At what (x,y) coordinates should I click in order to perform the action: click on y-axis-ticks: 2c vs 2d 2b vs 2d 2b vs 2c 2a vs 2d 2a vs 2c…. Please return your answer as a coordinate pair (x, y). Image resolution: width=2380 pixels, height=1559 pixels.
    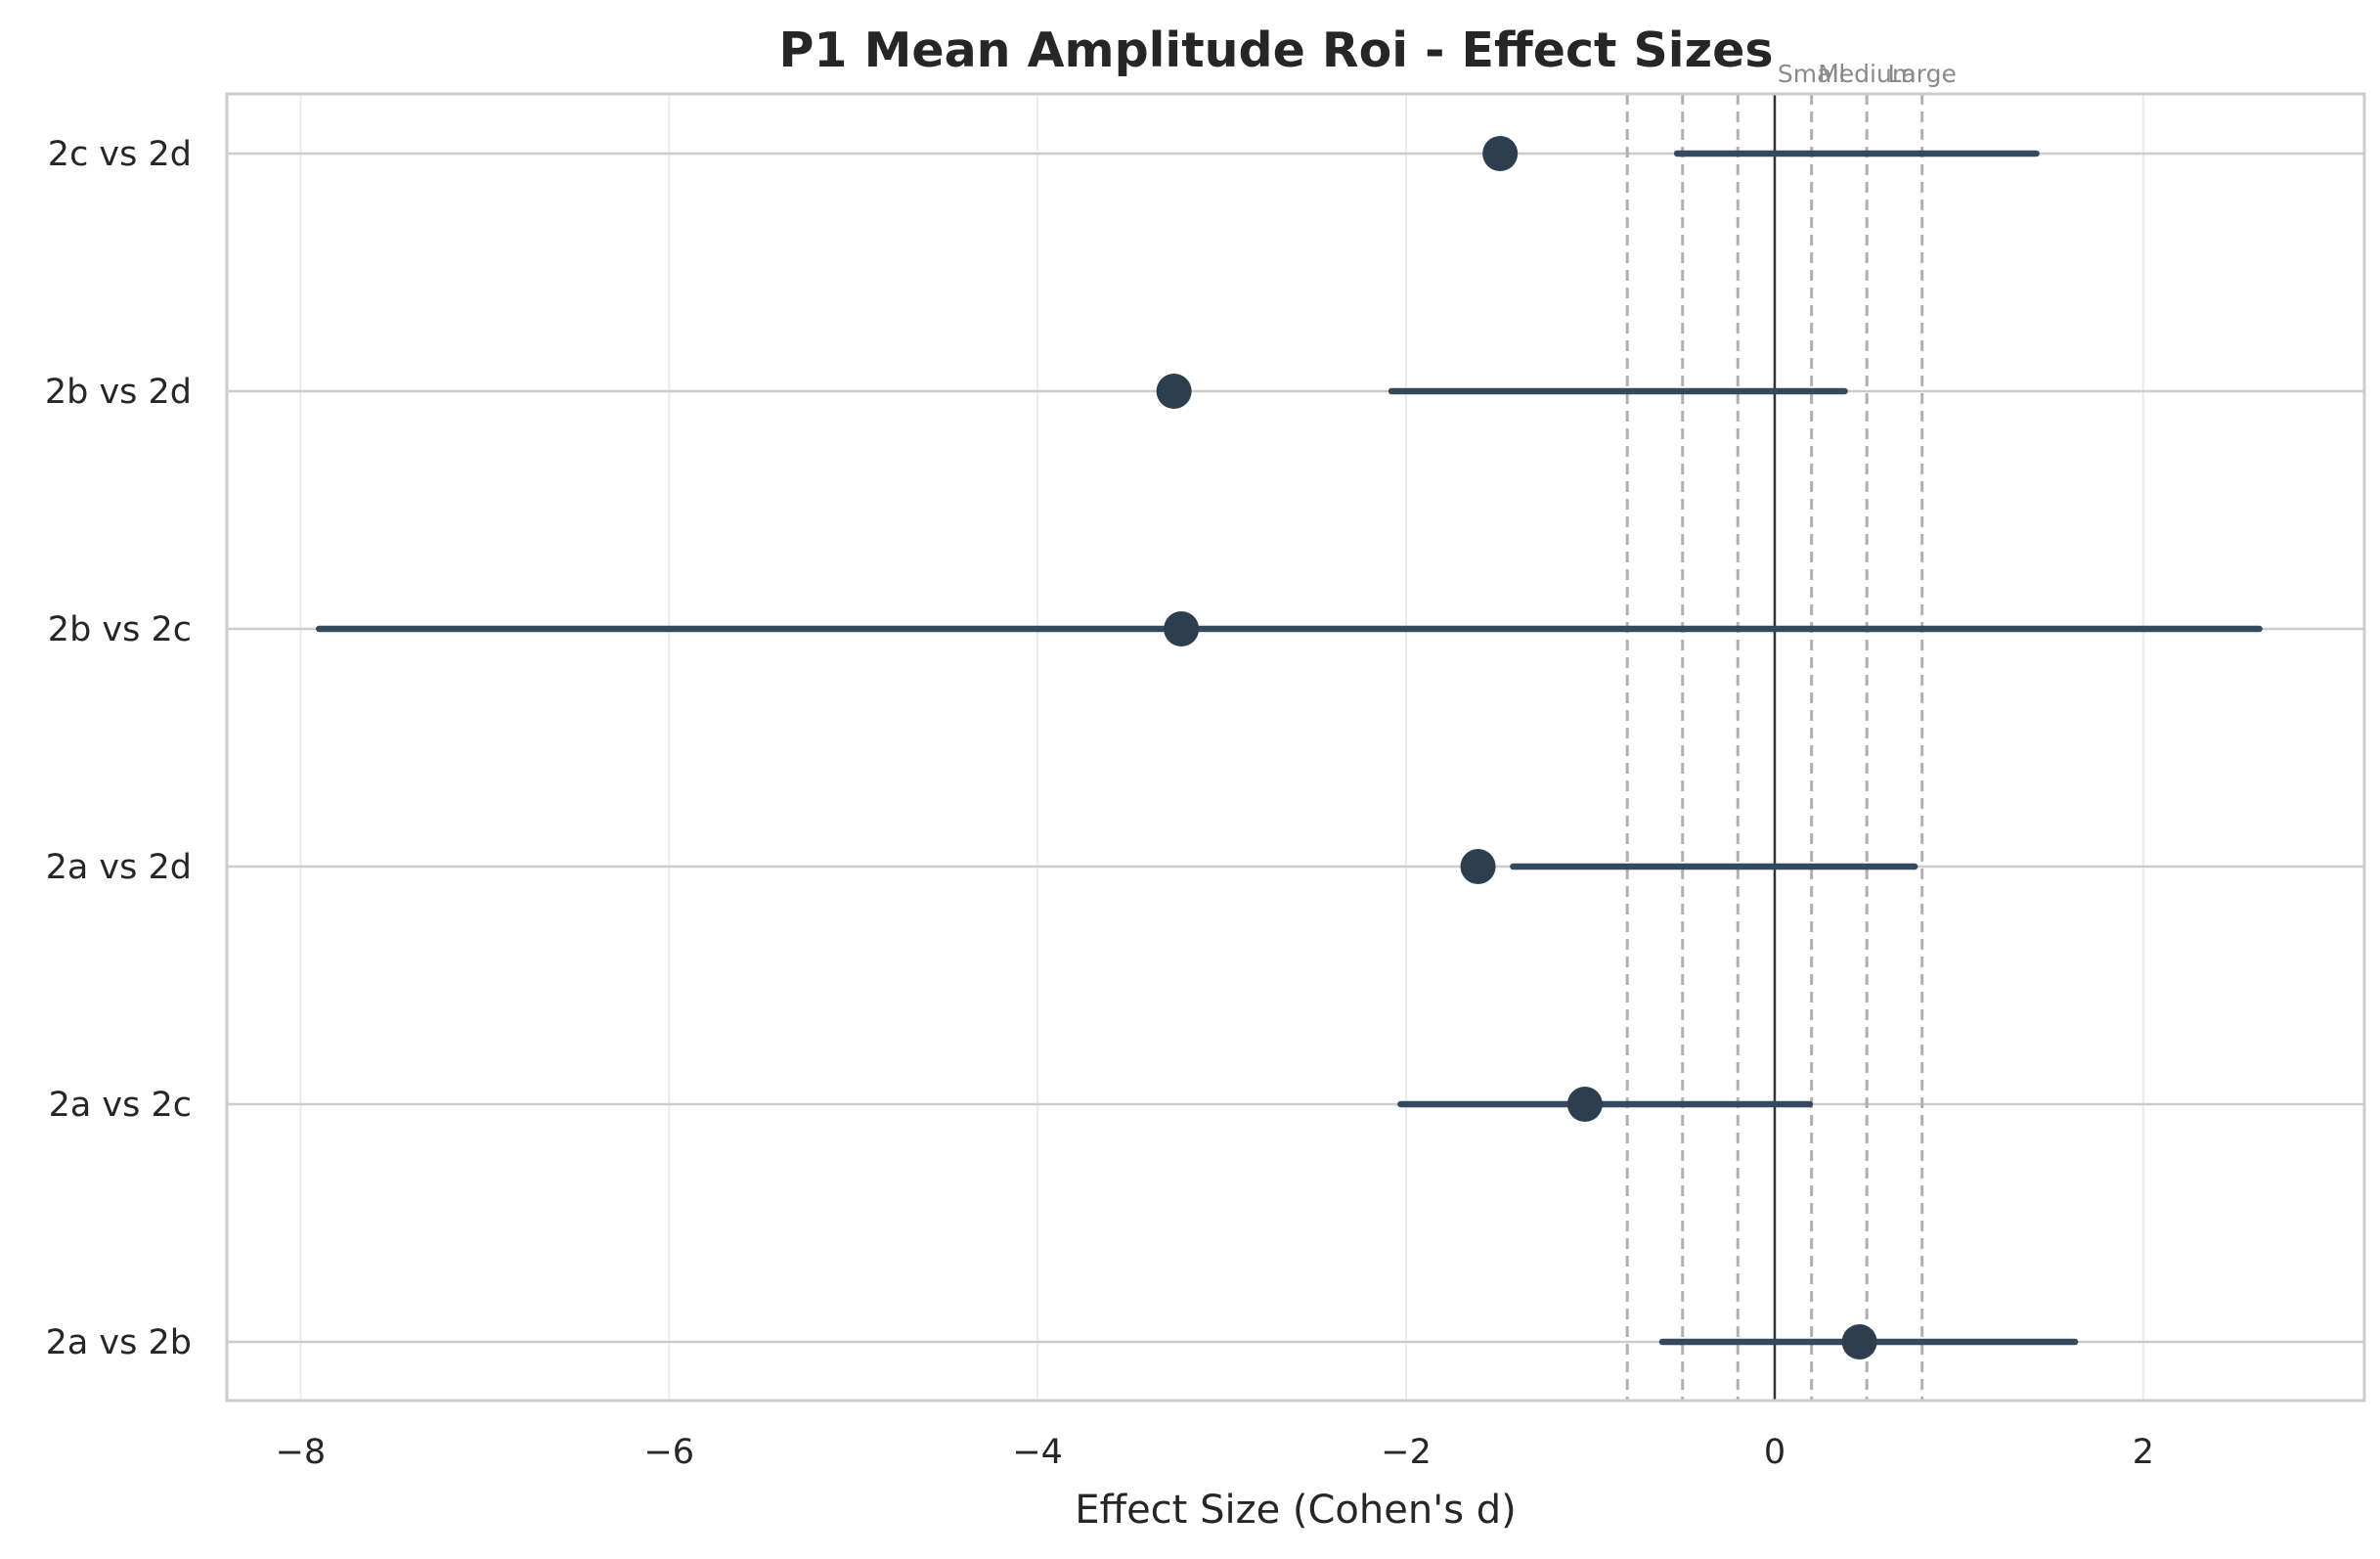
    Looking at the image, I should click on (118, 748).